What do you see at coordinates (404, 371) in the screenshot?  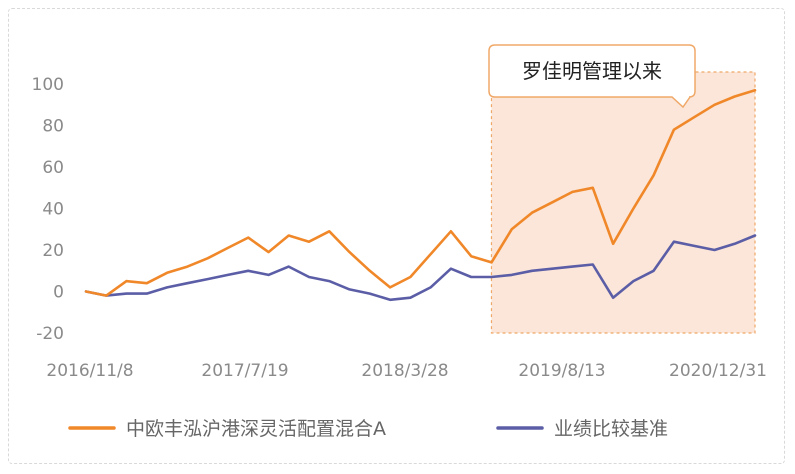 I see `x-tick-label: 2018/3/28` at bounding box center [404, 371].